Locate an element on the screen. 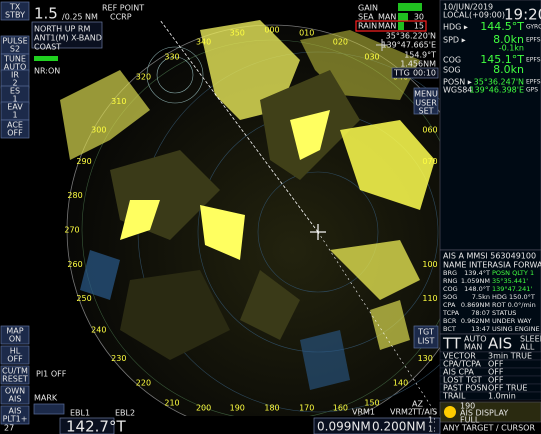 The height and width of the screenshot is (434, 541). tgt-list-button is located at coordinates (426, 337).